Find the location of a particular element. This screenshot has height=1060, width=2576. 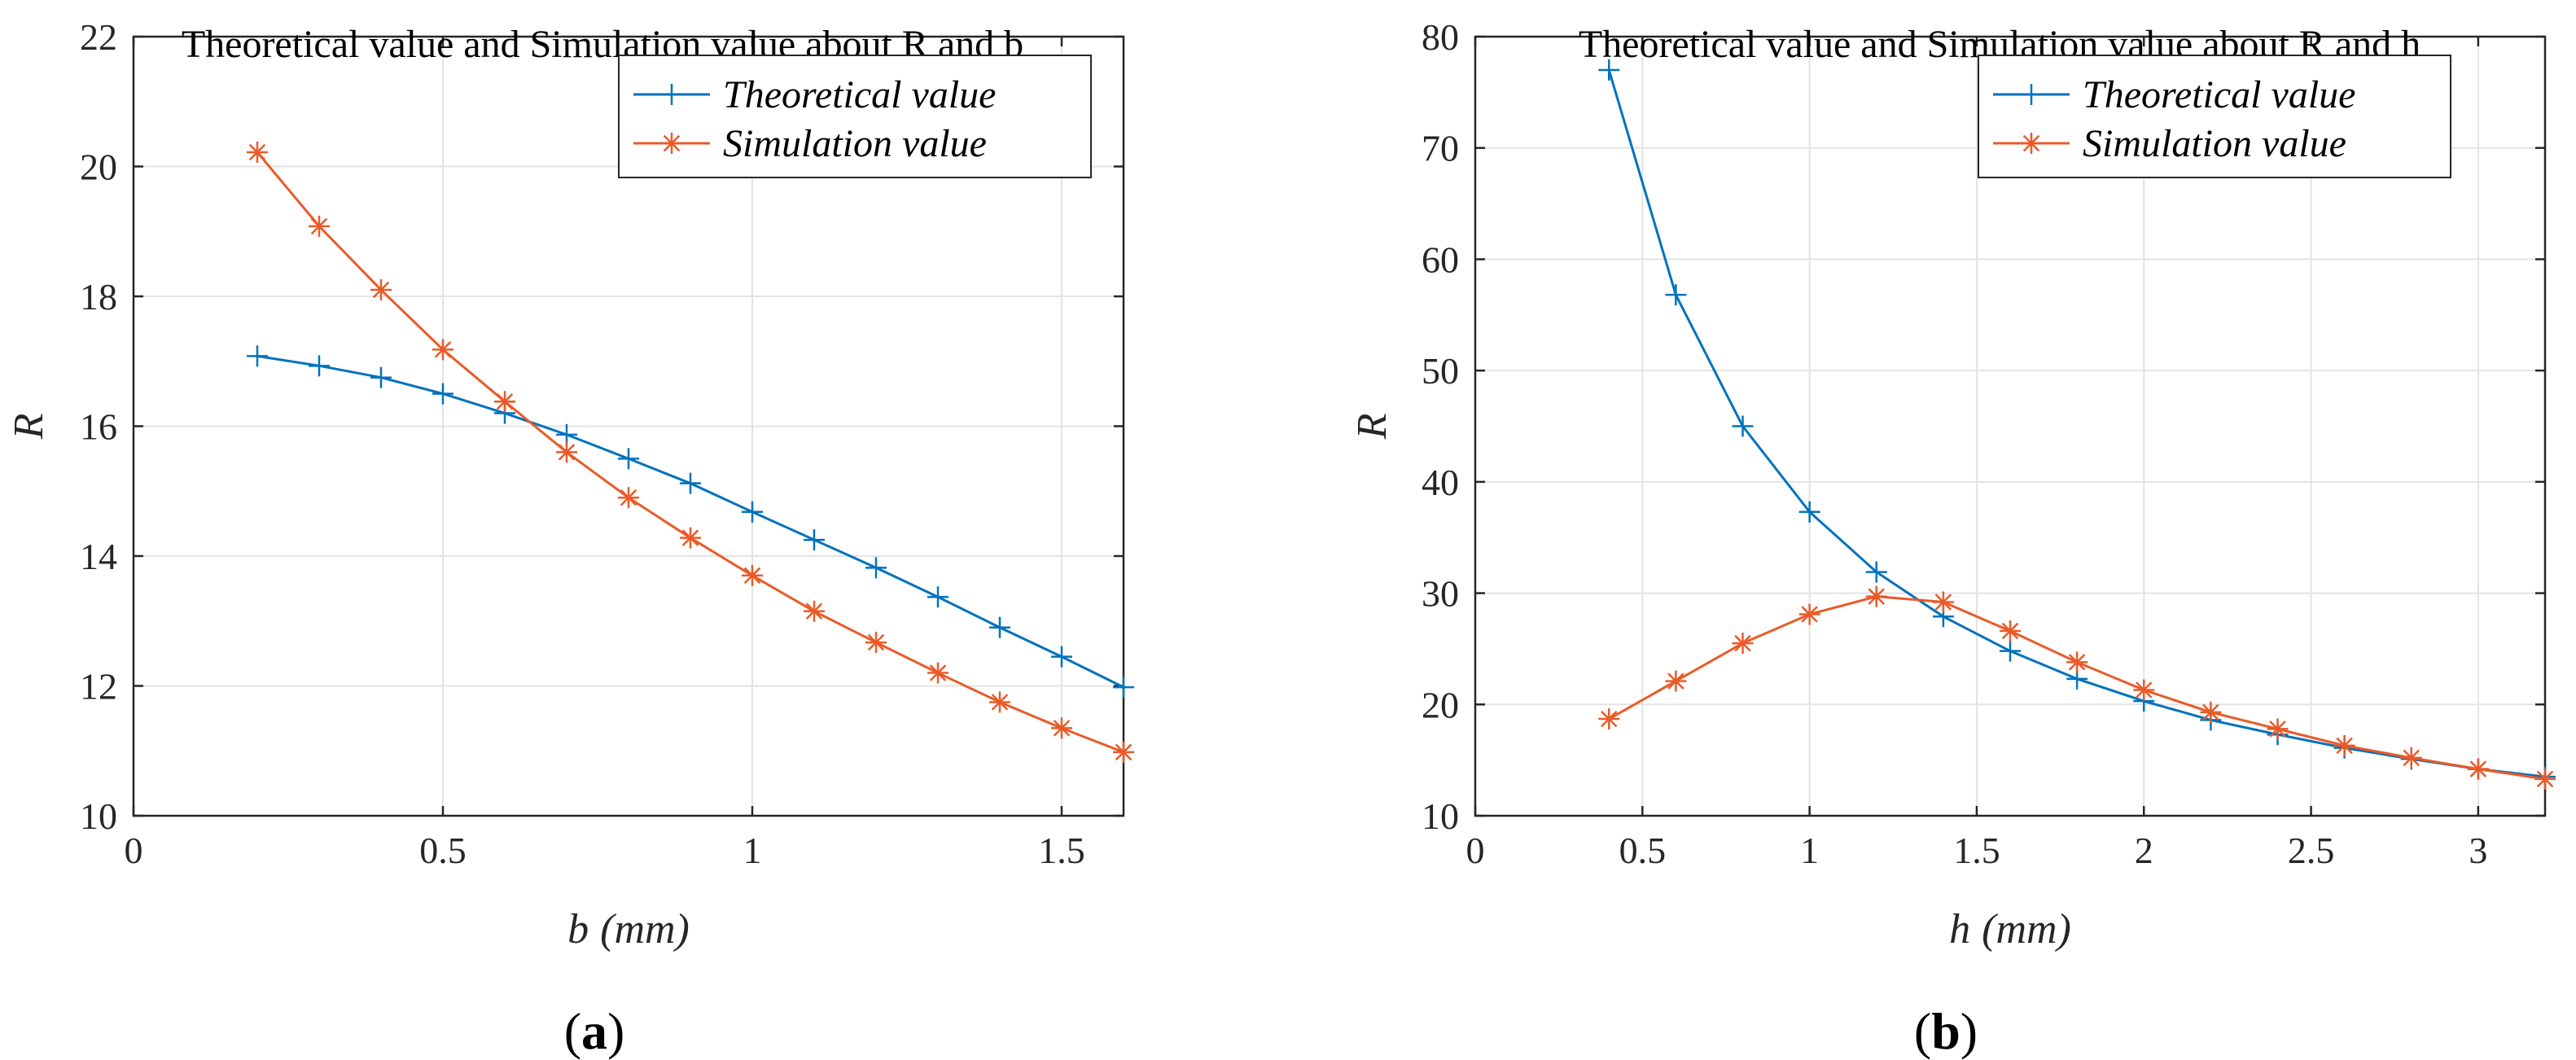

panel-label: (b) is located at coordinates (1946, 1031).